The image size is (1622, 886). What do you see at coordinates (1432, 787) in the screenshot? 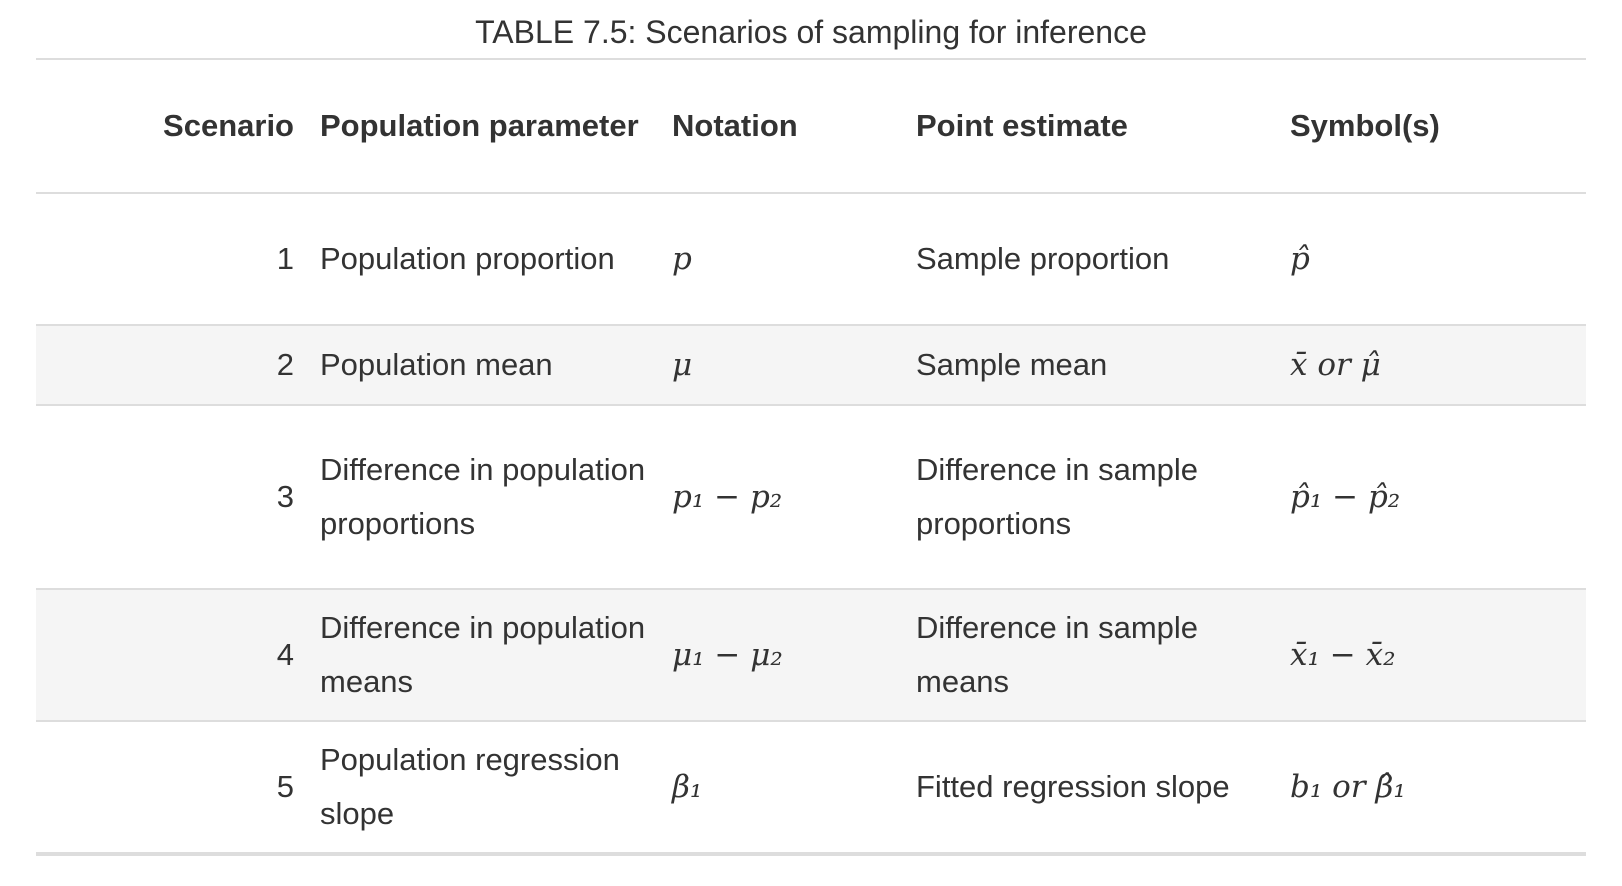
I see `symbols-cell: b₁ or β̂₁` at bounding box center [1432, 787].